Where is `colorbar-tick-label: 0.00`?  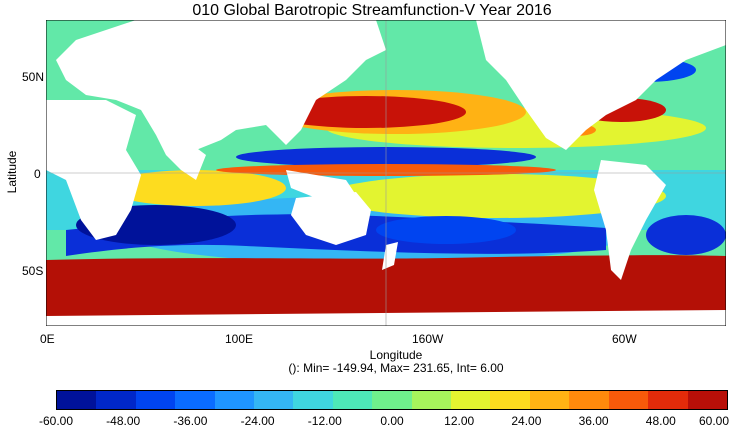 colorbar-tick-label: 0.00 is located at coordinates (392, 421).